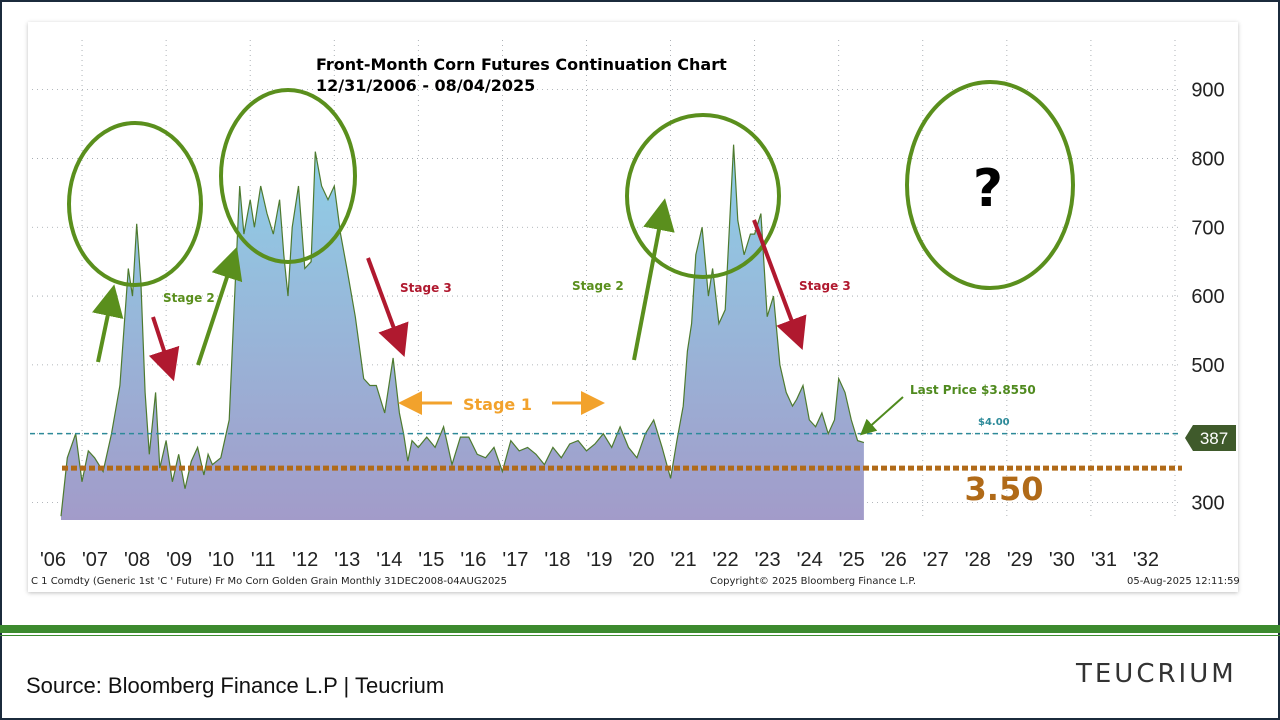 This screenshot has width=1280, height=720. I want to click on x-tick-31: '31, so click(1104, 560).